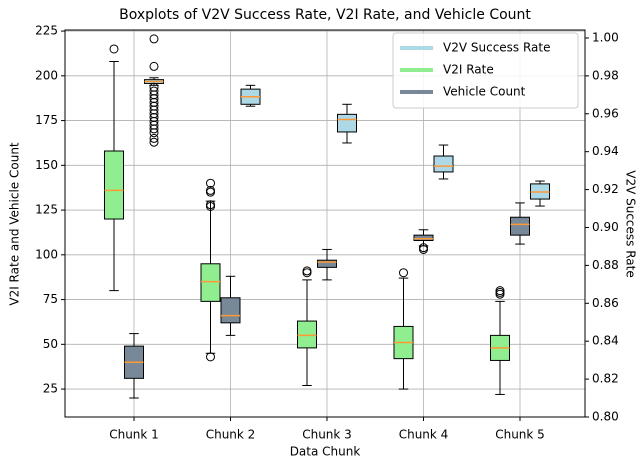 This screenshot has height=461, width=641. What do you see at coordinates (497, 48) in the screenshot?
I see `legend-label: V2V Success Rate` at bounding box center [497, 48].